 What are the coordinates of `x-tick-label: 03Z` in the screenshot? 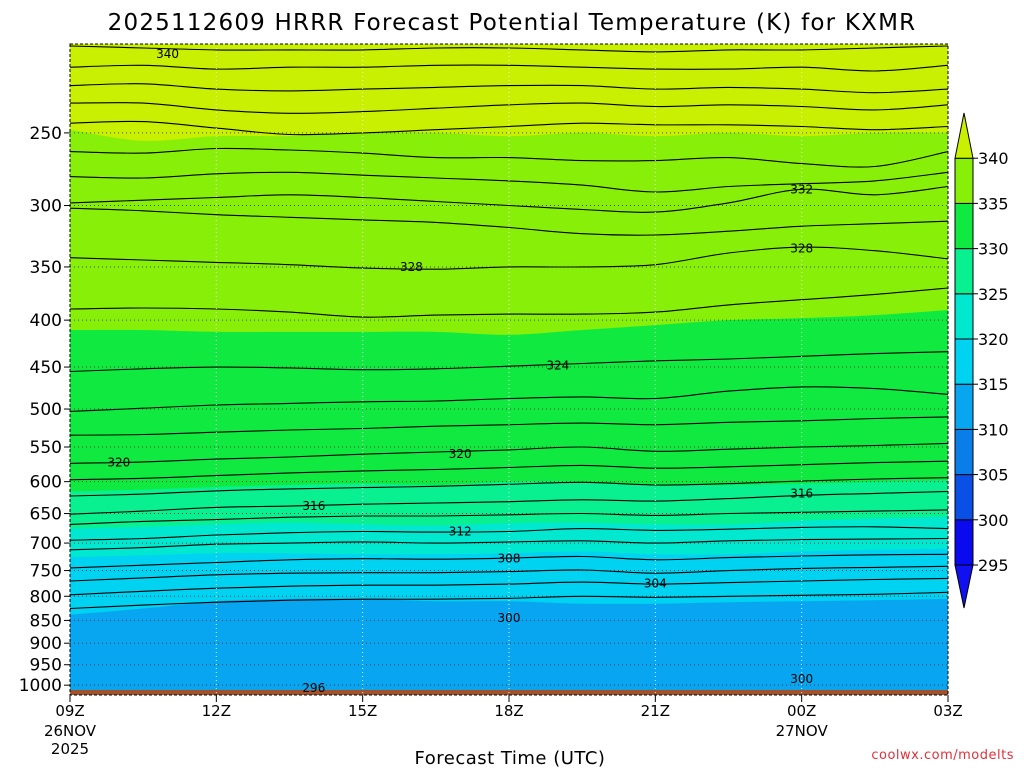 It's located at (947, 711).